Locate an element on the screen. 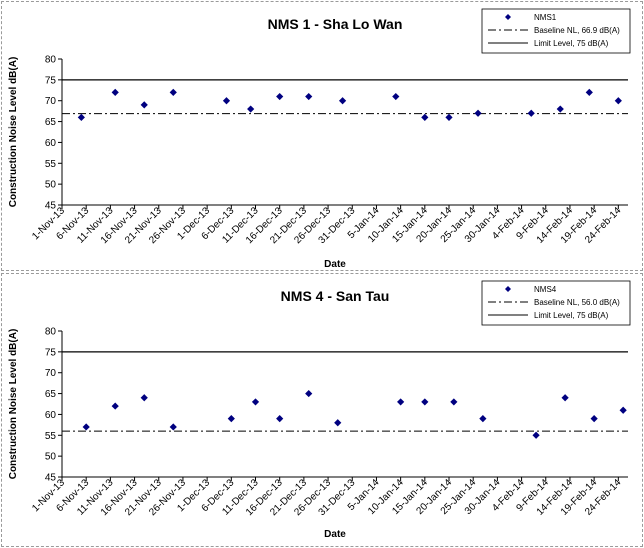  legend-label: NMS1 is located at coordinates (545, 17).